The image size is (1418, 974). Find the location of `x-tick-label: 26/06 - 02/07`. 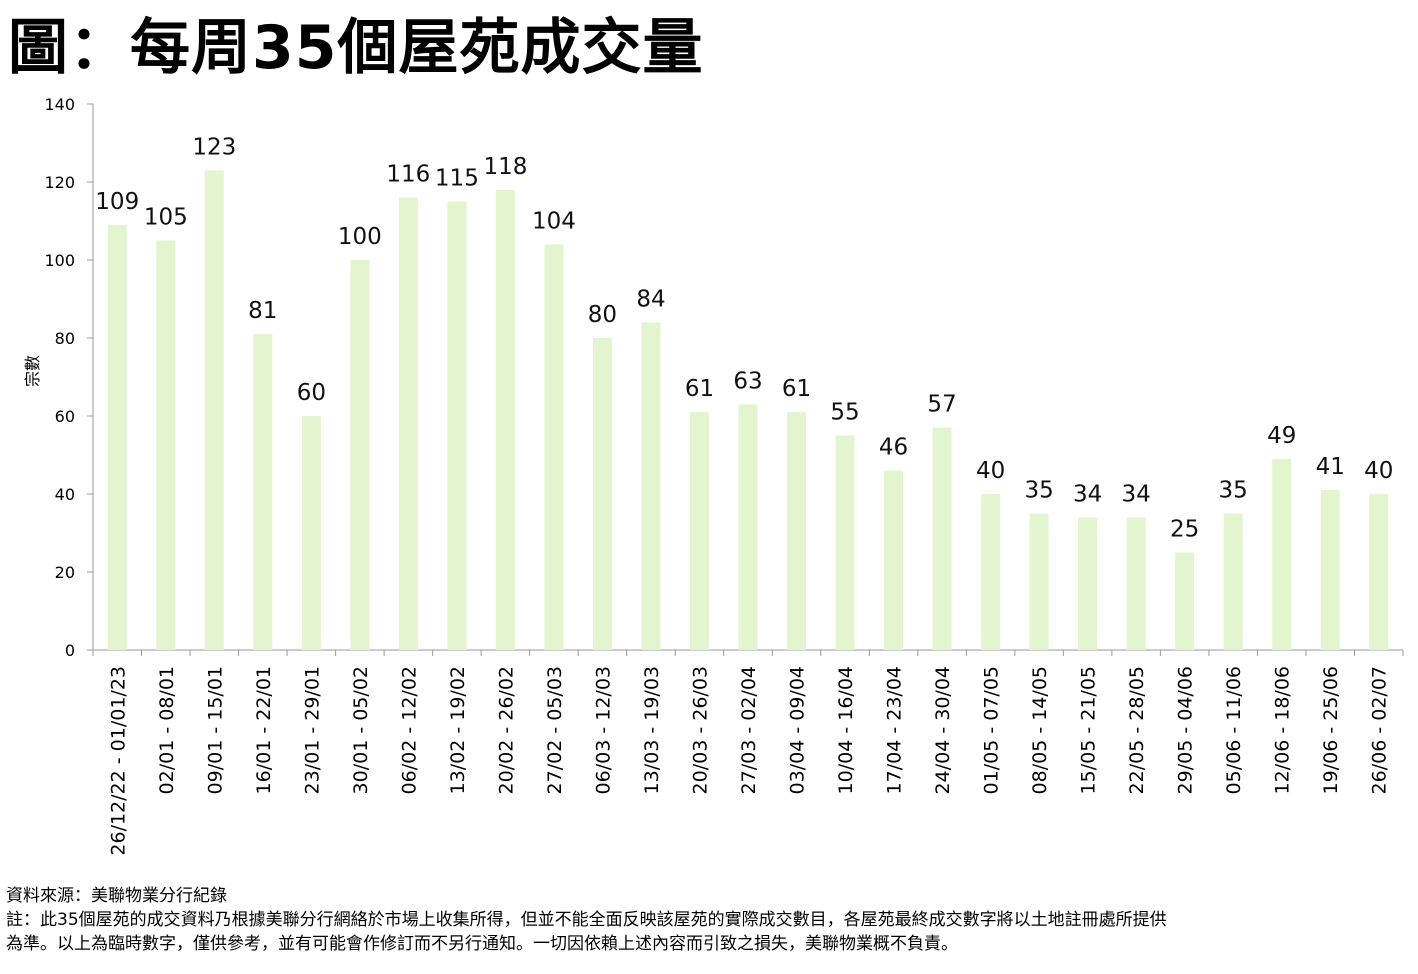

x-tick-label: 26/06 - 02/07 is located at coordinates (1380, 730).